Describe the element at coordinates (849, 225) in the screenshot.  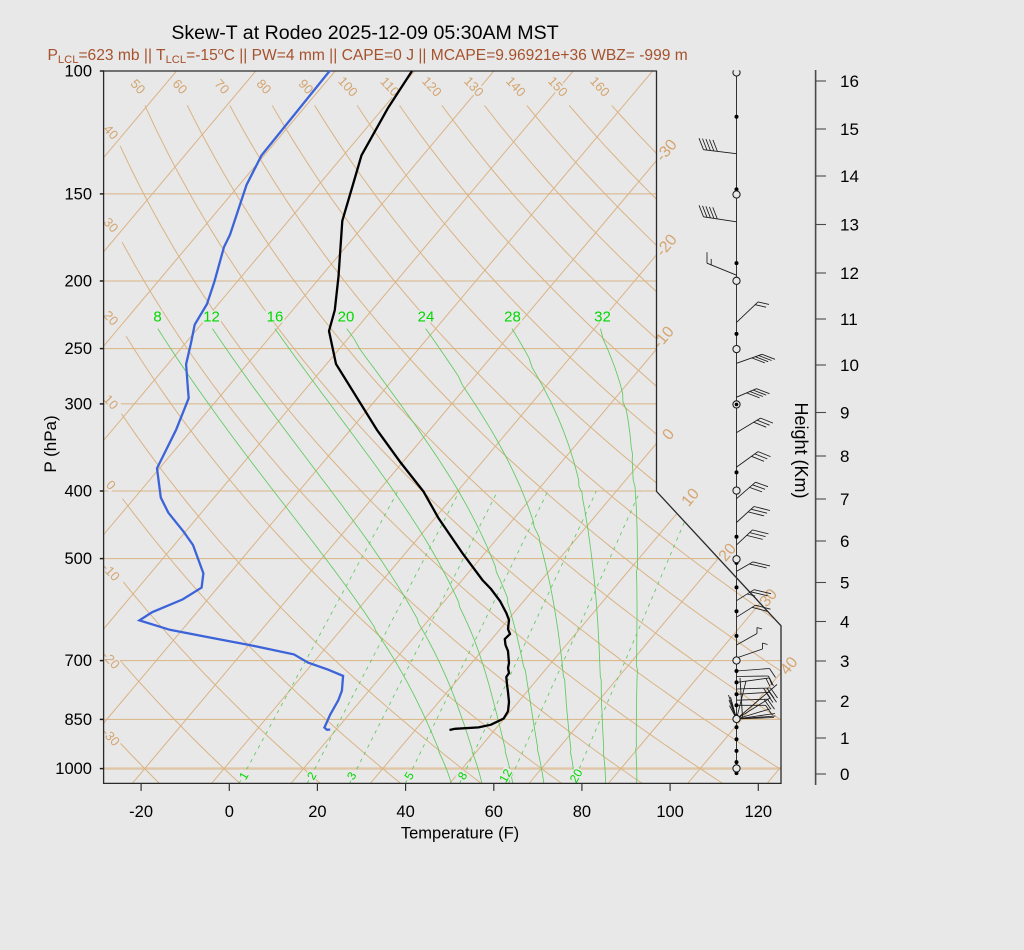
I see `svg-text: 13` at that location.